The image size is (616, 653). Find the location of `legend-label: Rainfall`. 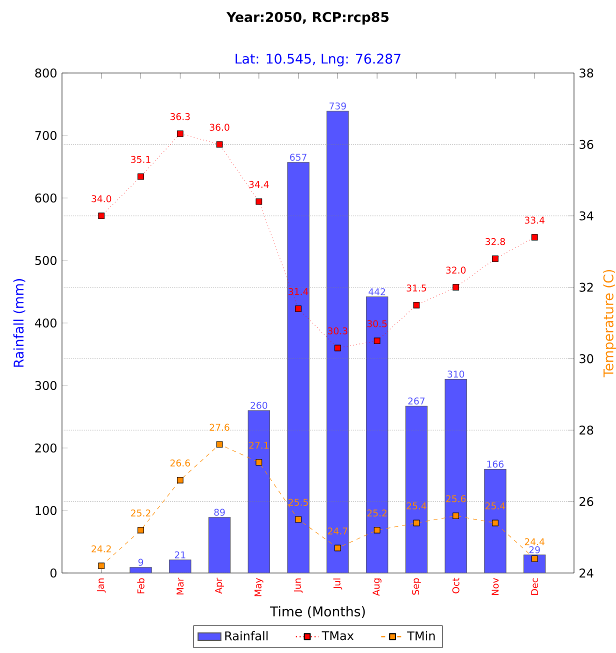

legend-label: Rainfall is located at coordinates (246, 635).